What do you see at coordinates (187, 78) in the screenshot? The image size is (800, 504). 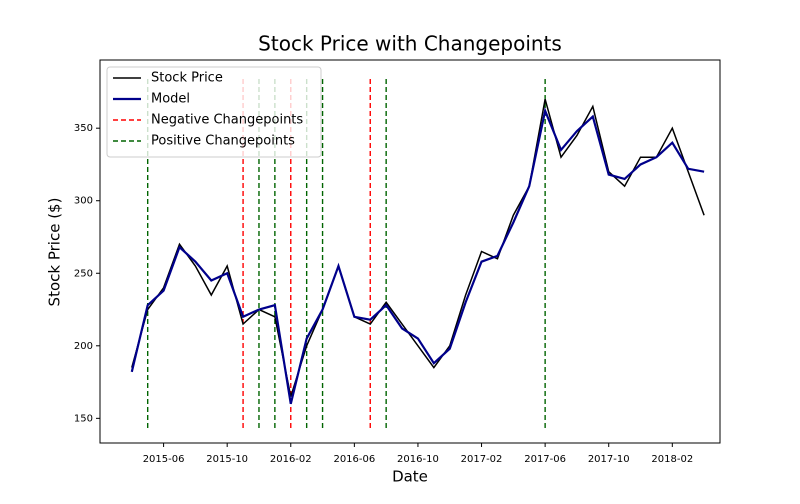 I see `legend-label: Stock Price` at bounding box center [187, 78].